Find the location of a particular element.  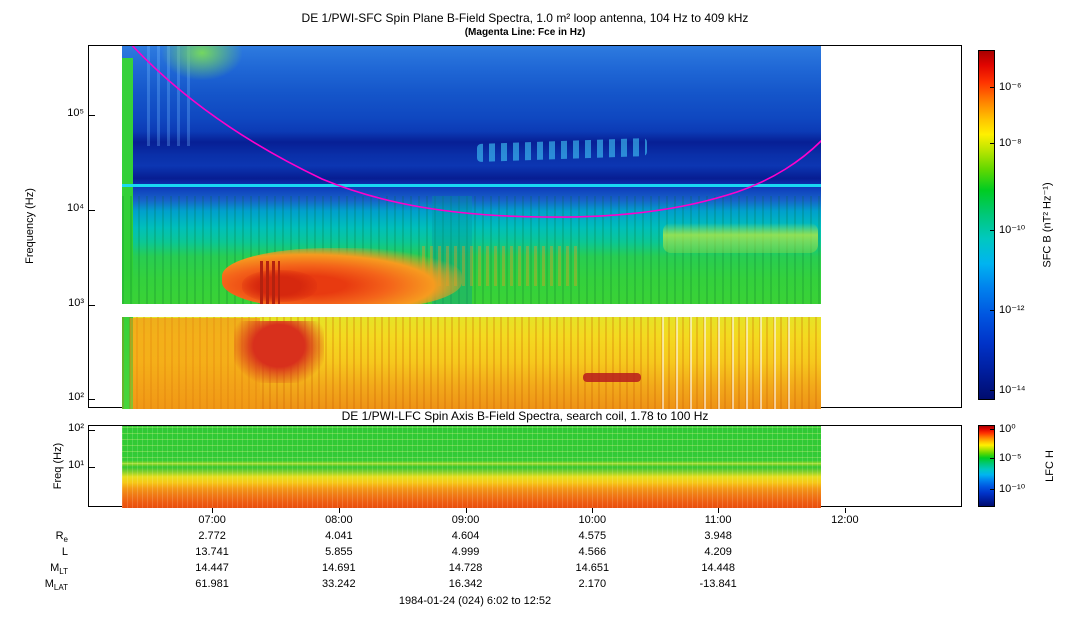

spectral-feature-white-gaps is located at coordinates (727, 363).